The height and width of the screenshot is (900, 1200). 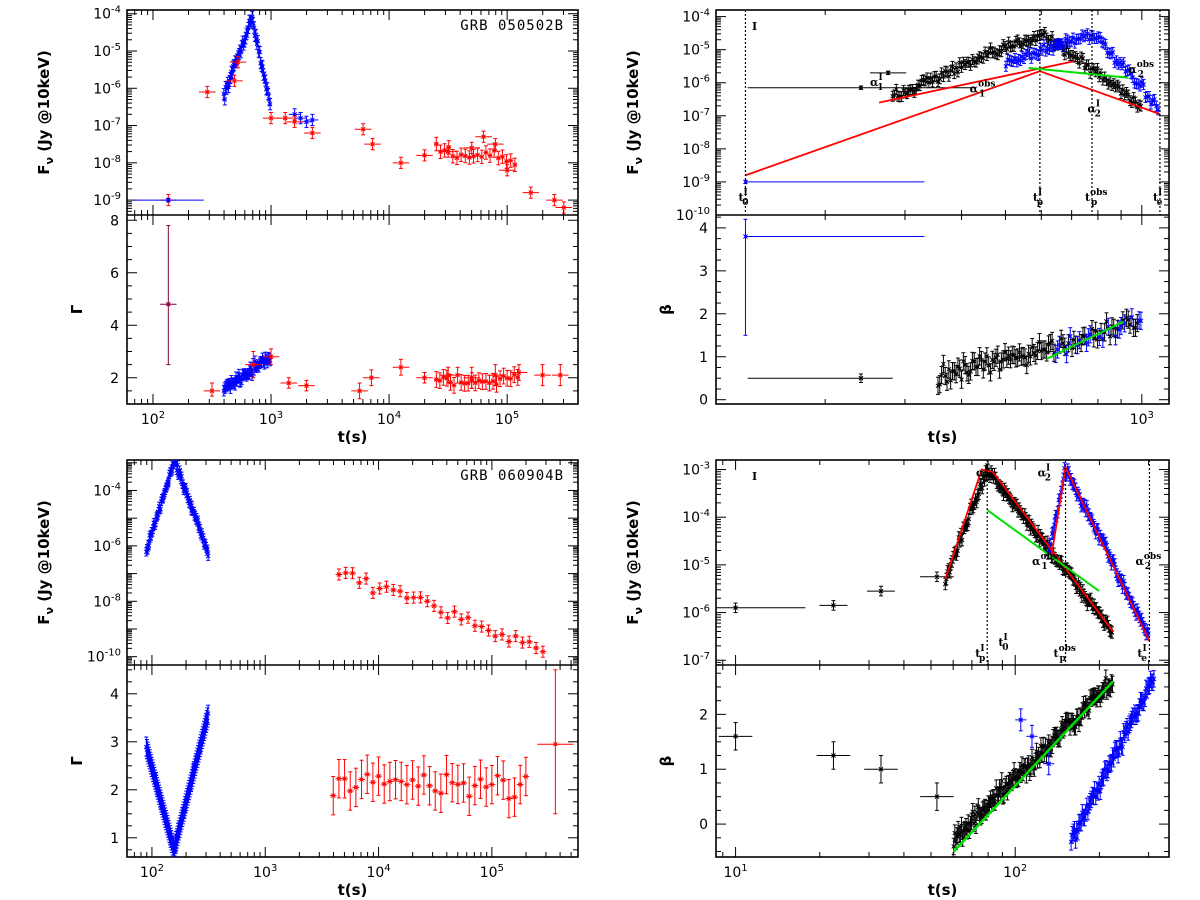 I want to click on chart-title: GRB 060904B, so click(x=512, y=476).